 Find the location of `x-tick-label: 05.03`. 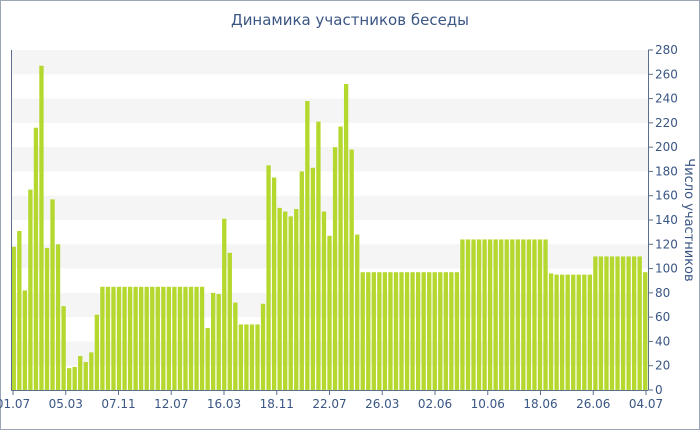

x-tick-label: 05.03 is located at coordinates (66, 404).